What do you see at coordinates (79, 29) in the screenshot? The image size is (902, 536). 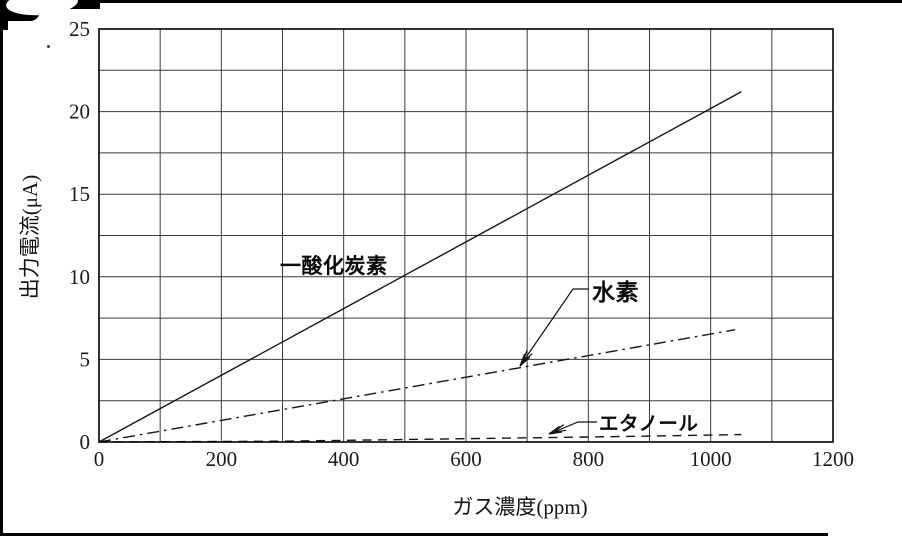 I see `y-tick-label: 25` at bounding box center [79, 29].